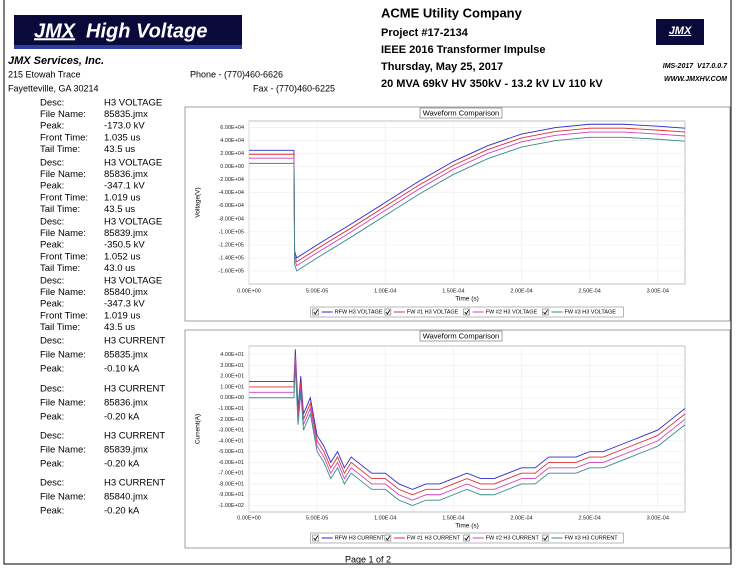 Image resolution: width=736 pixels, height=569 pixels. I want to click on fax: Fax - (770)460-6225, so click(294, 88).